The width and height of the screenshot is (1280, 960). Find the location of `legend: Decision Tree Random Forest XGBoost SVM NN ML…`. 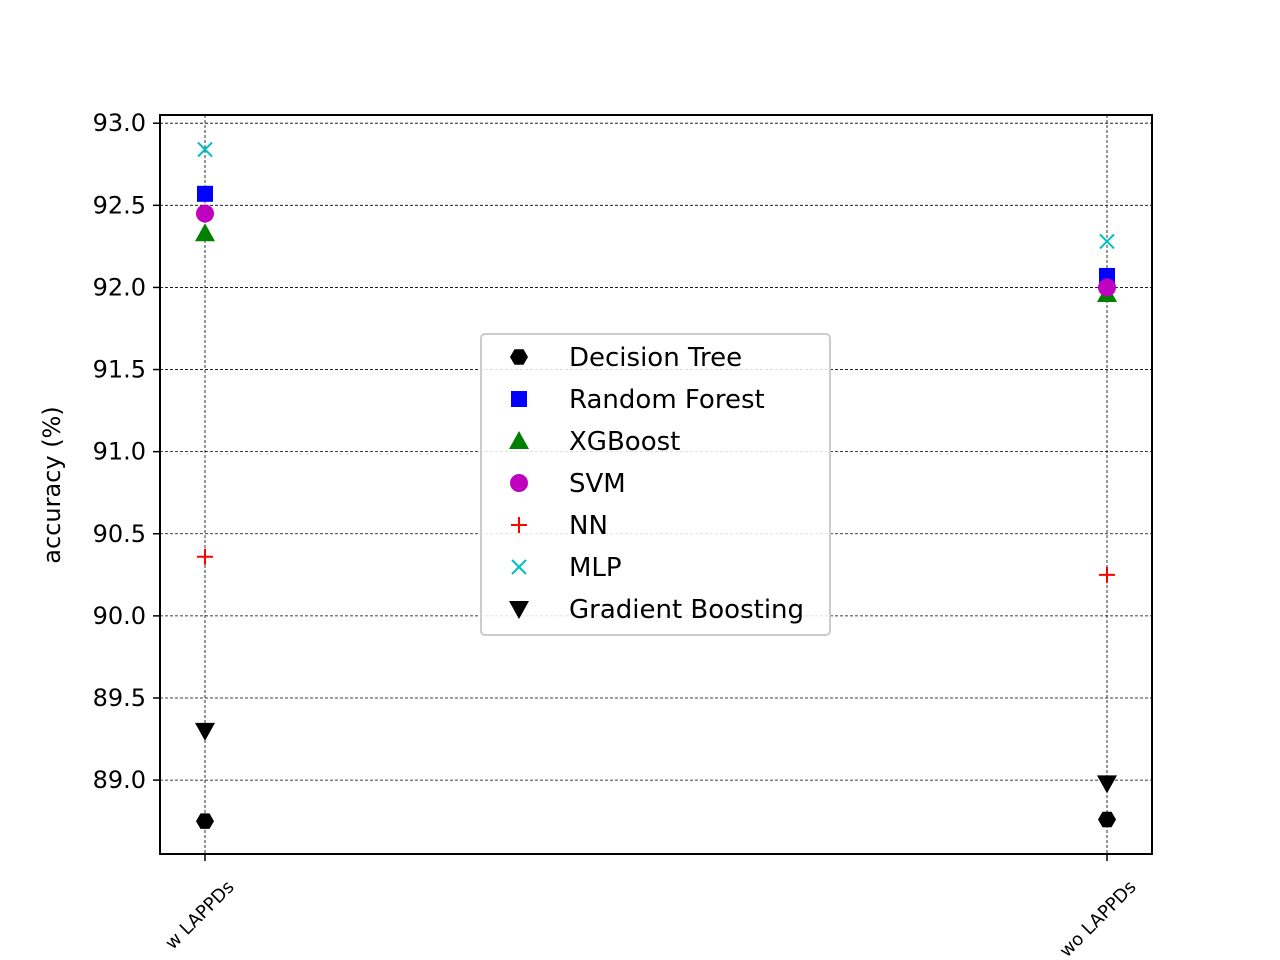

legend: Decision Tree Random Forest XGBoost SVM NN ML… is located at coordinates (655, 484).